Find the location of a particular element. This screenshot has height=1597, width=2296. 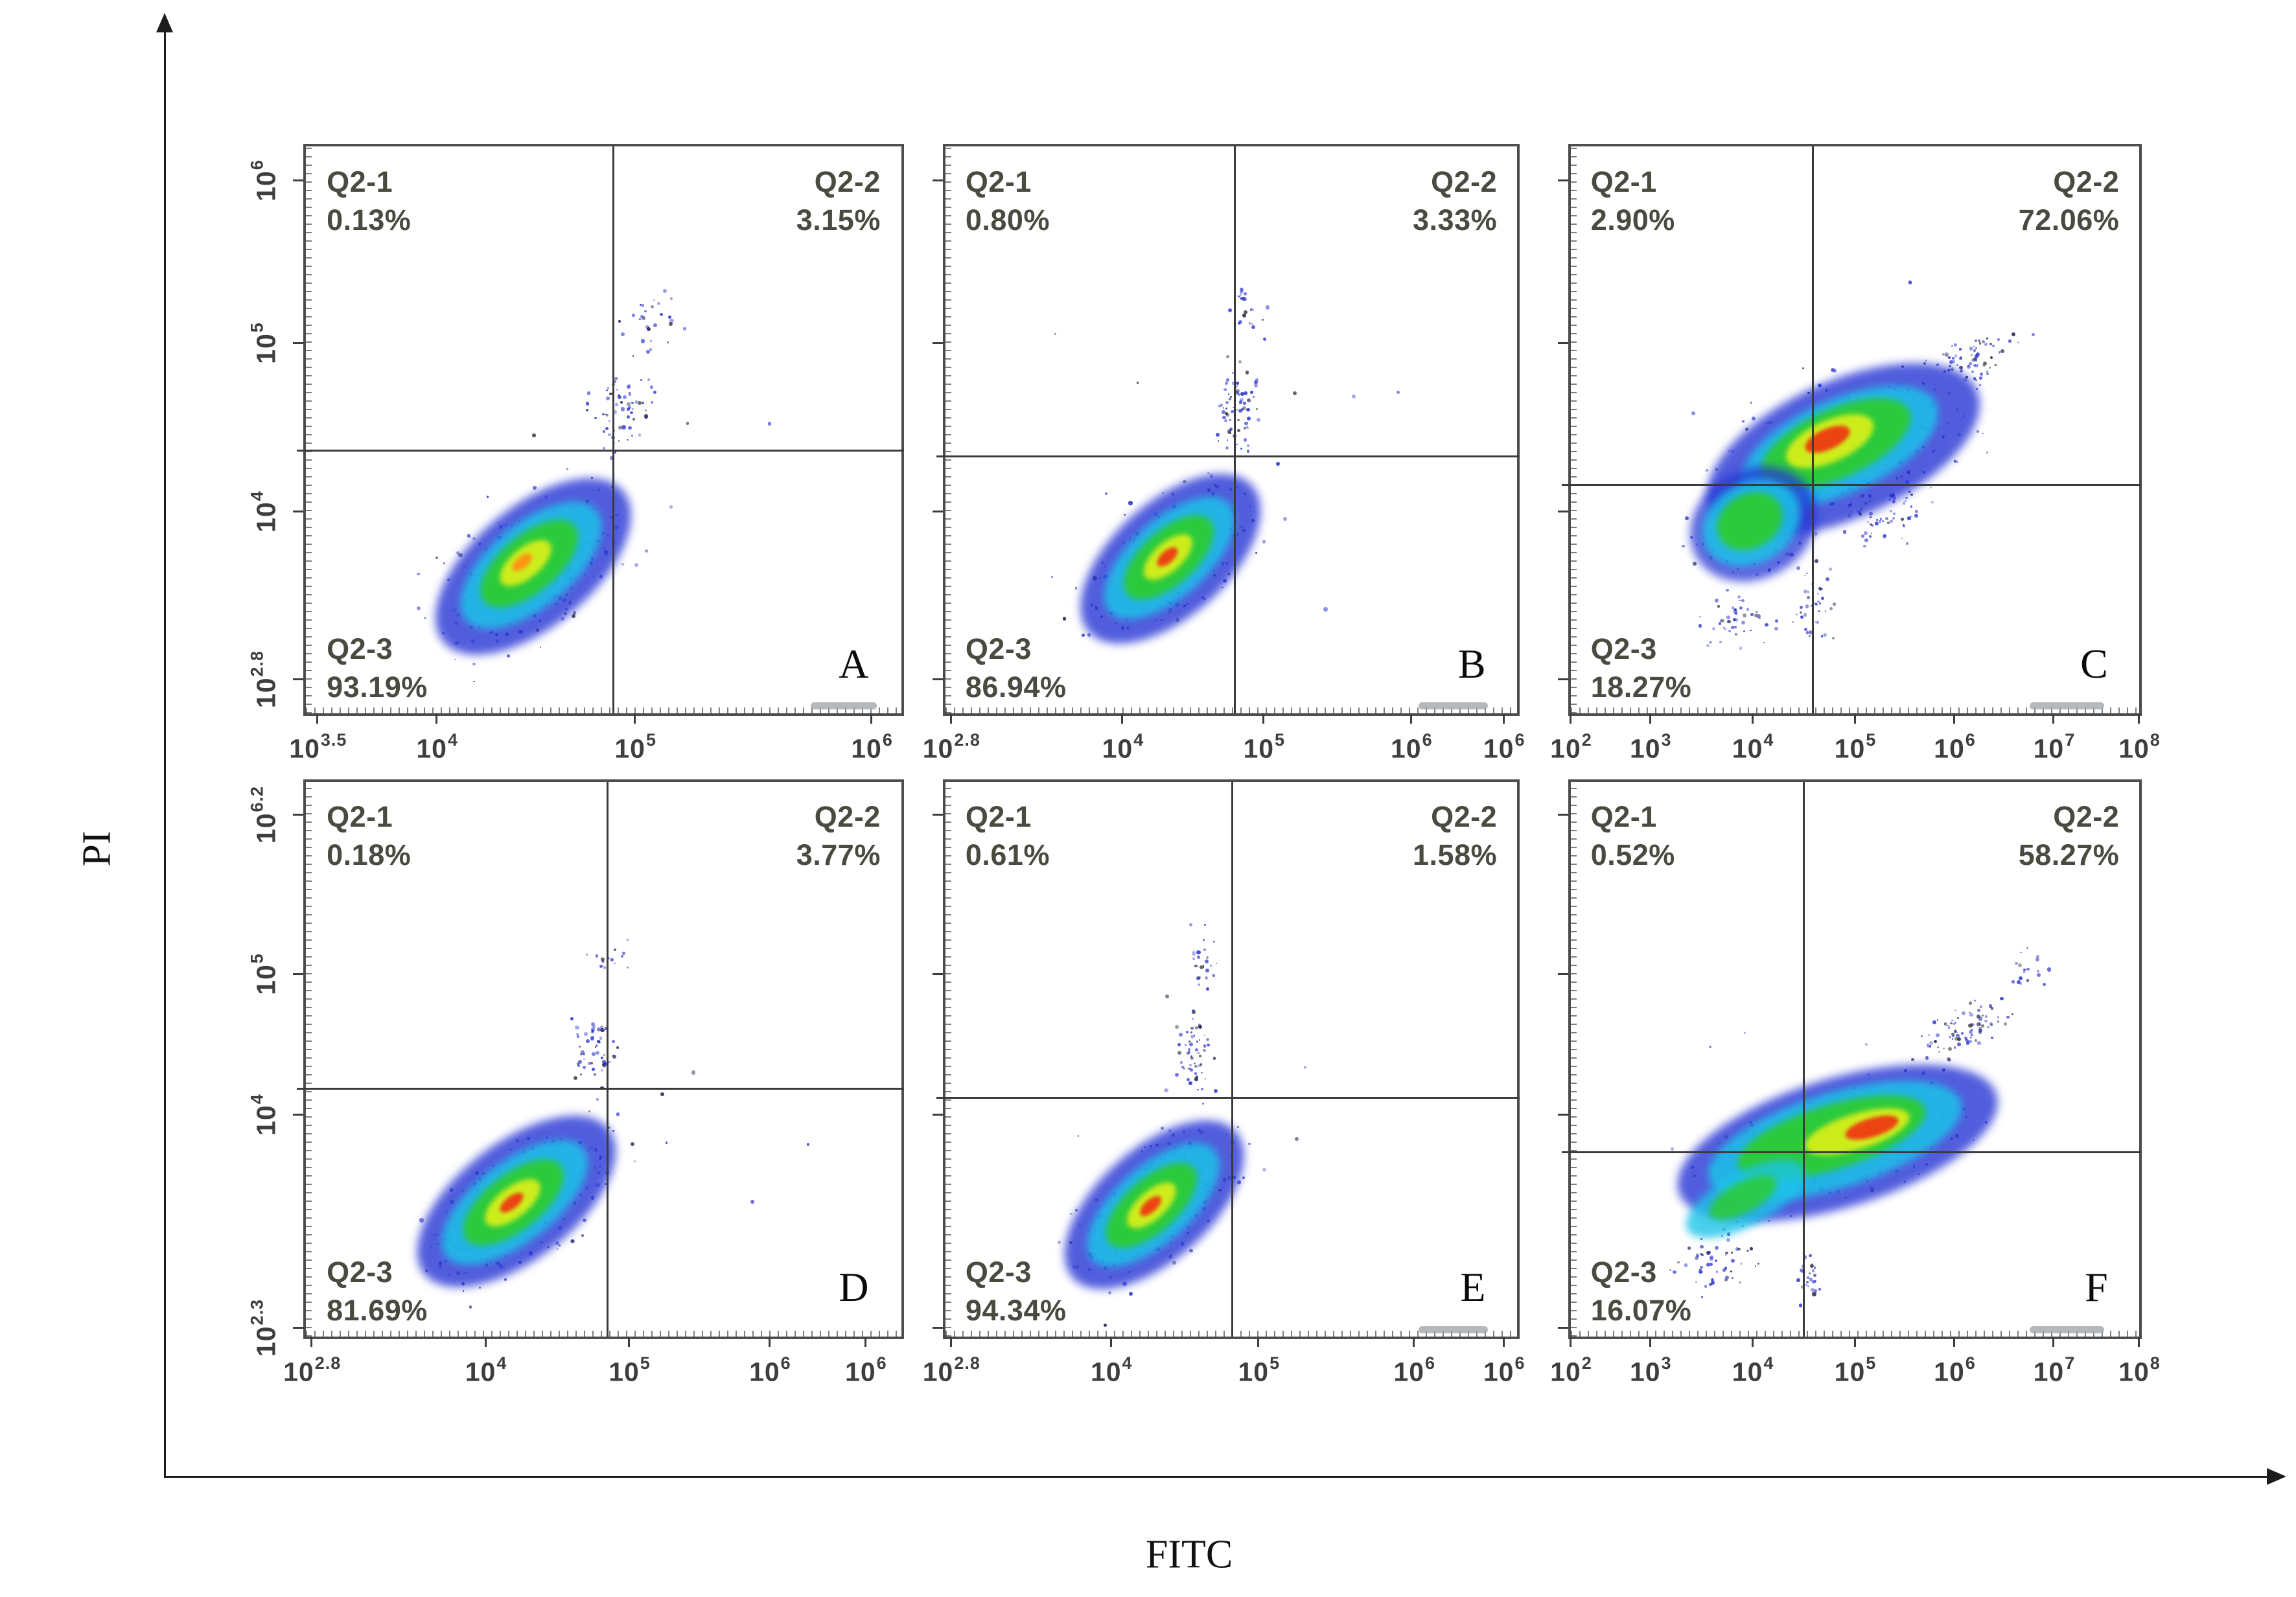

plot-area is located at coordinates (603, 429).